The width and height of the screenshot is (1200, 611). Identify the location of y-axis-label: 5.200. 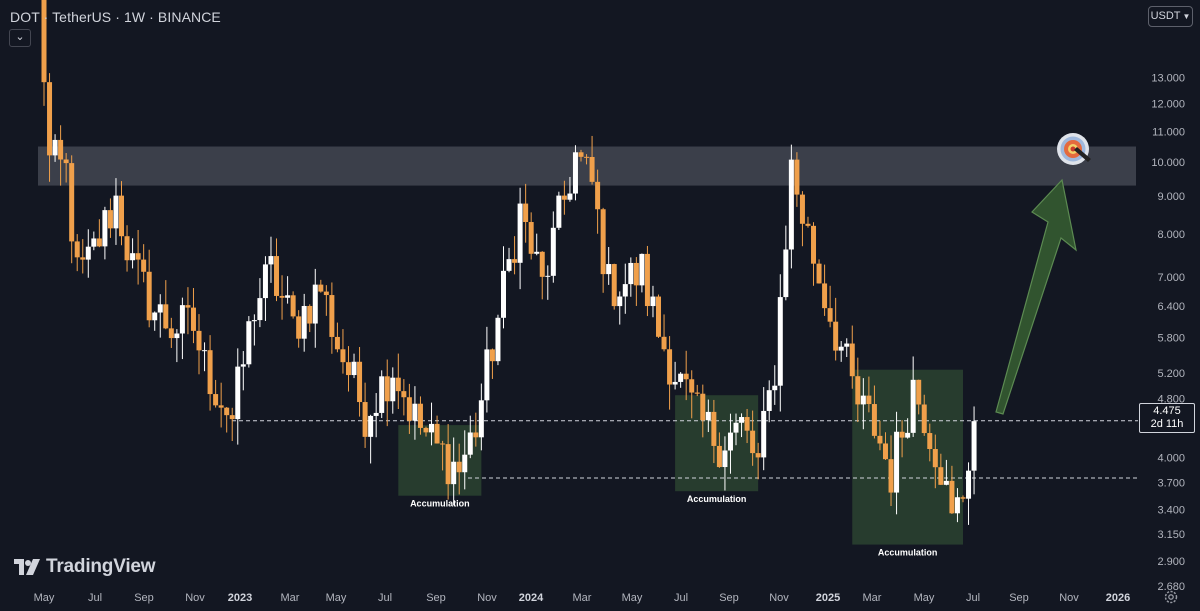
(1171, 374).